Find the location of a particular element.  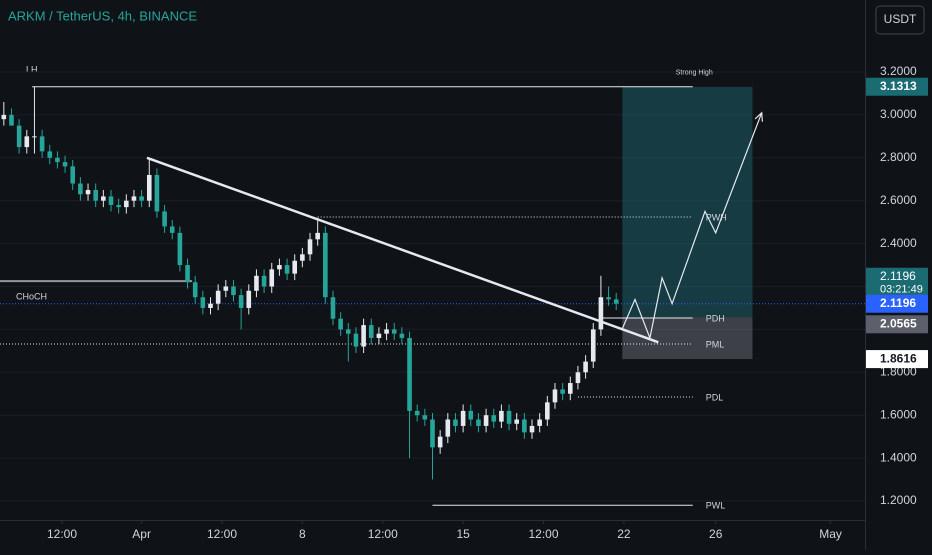

x-tick-label: 26 is located at coordinates (716, 534).